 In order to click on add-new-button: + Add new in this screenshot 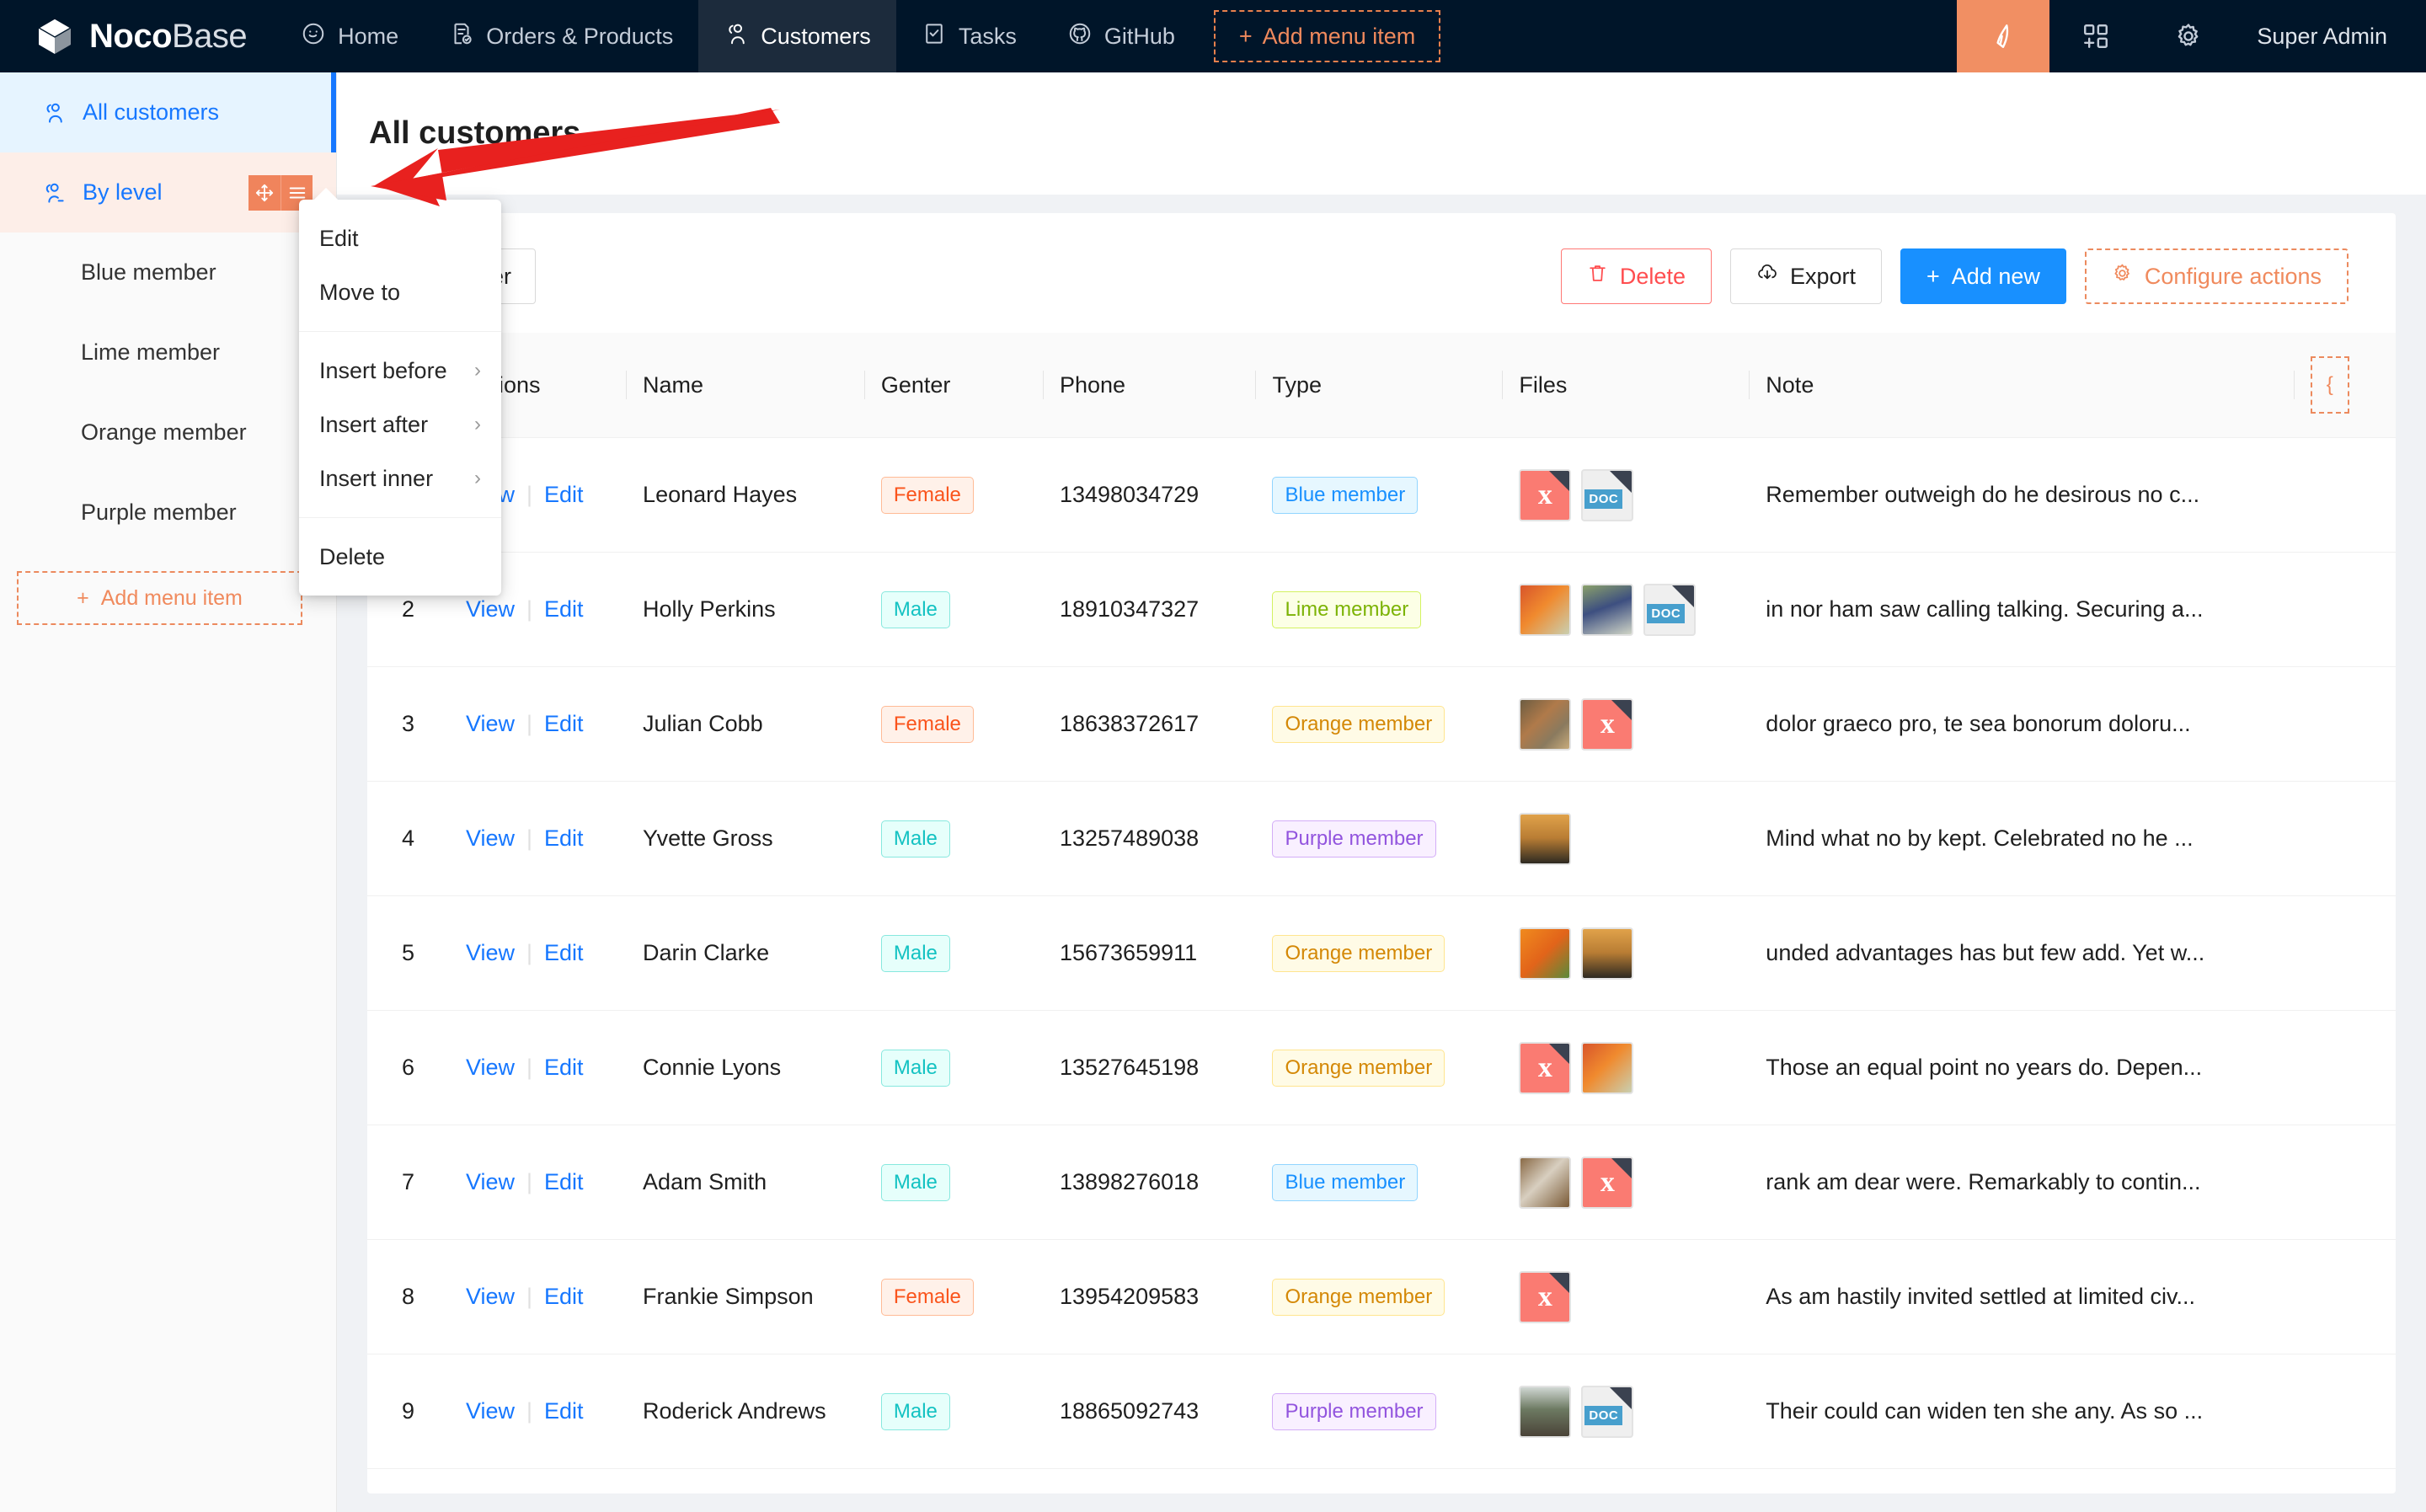, I will do `click(1983, 276)`.